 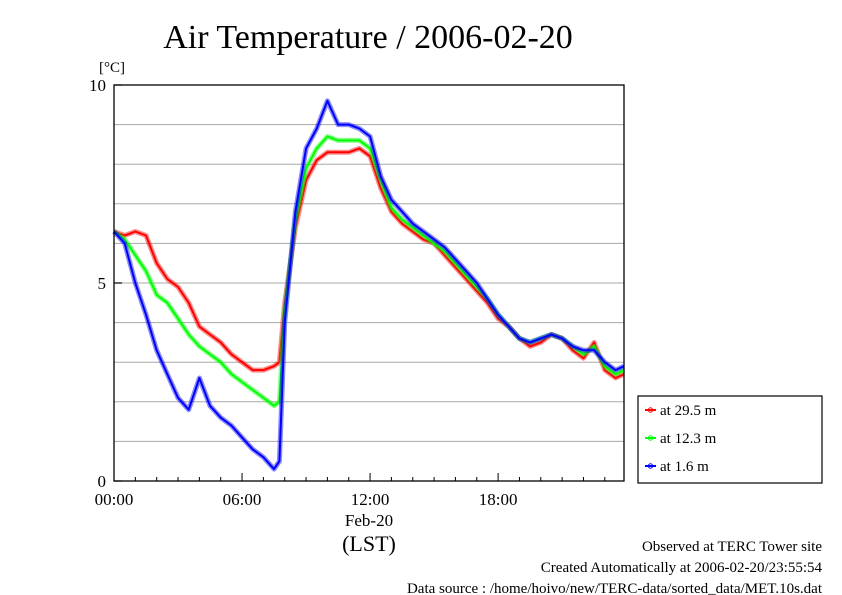 What do you see at coordinates (369, 543) in the screenshot?
I see `x-axis-title: (LST)` at bounding box center [369, 543].